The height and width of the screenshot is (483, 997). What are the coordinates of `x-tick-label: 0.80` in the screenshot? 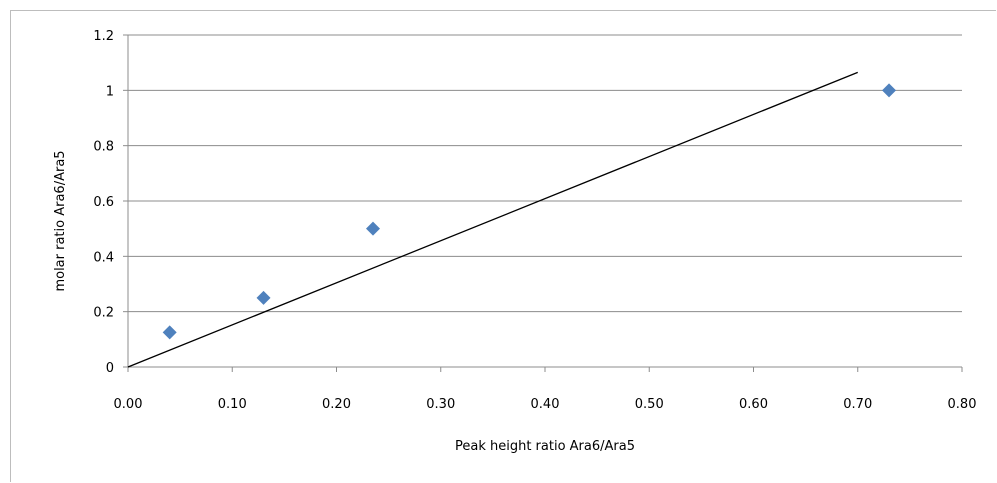 It's located at (962, 404).